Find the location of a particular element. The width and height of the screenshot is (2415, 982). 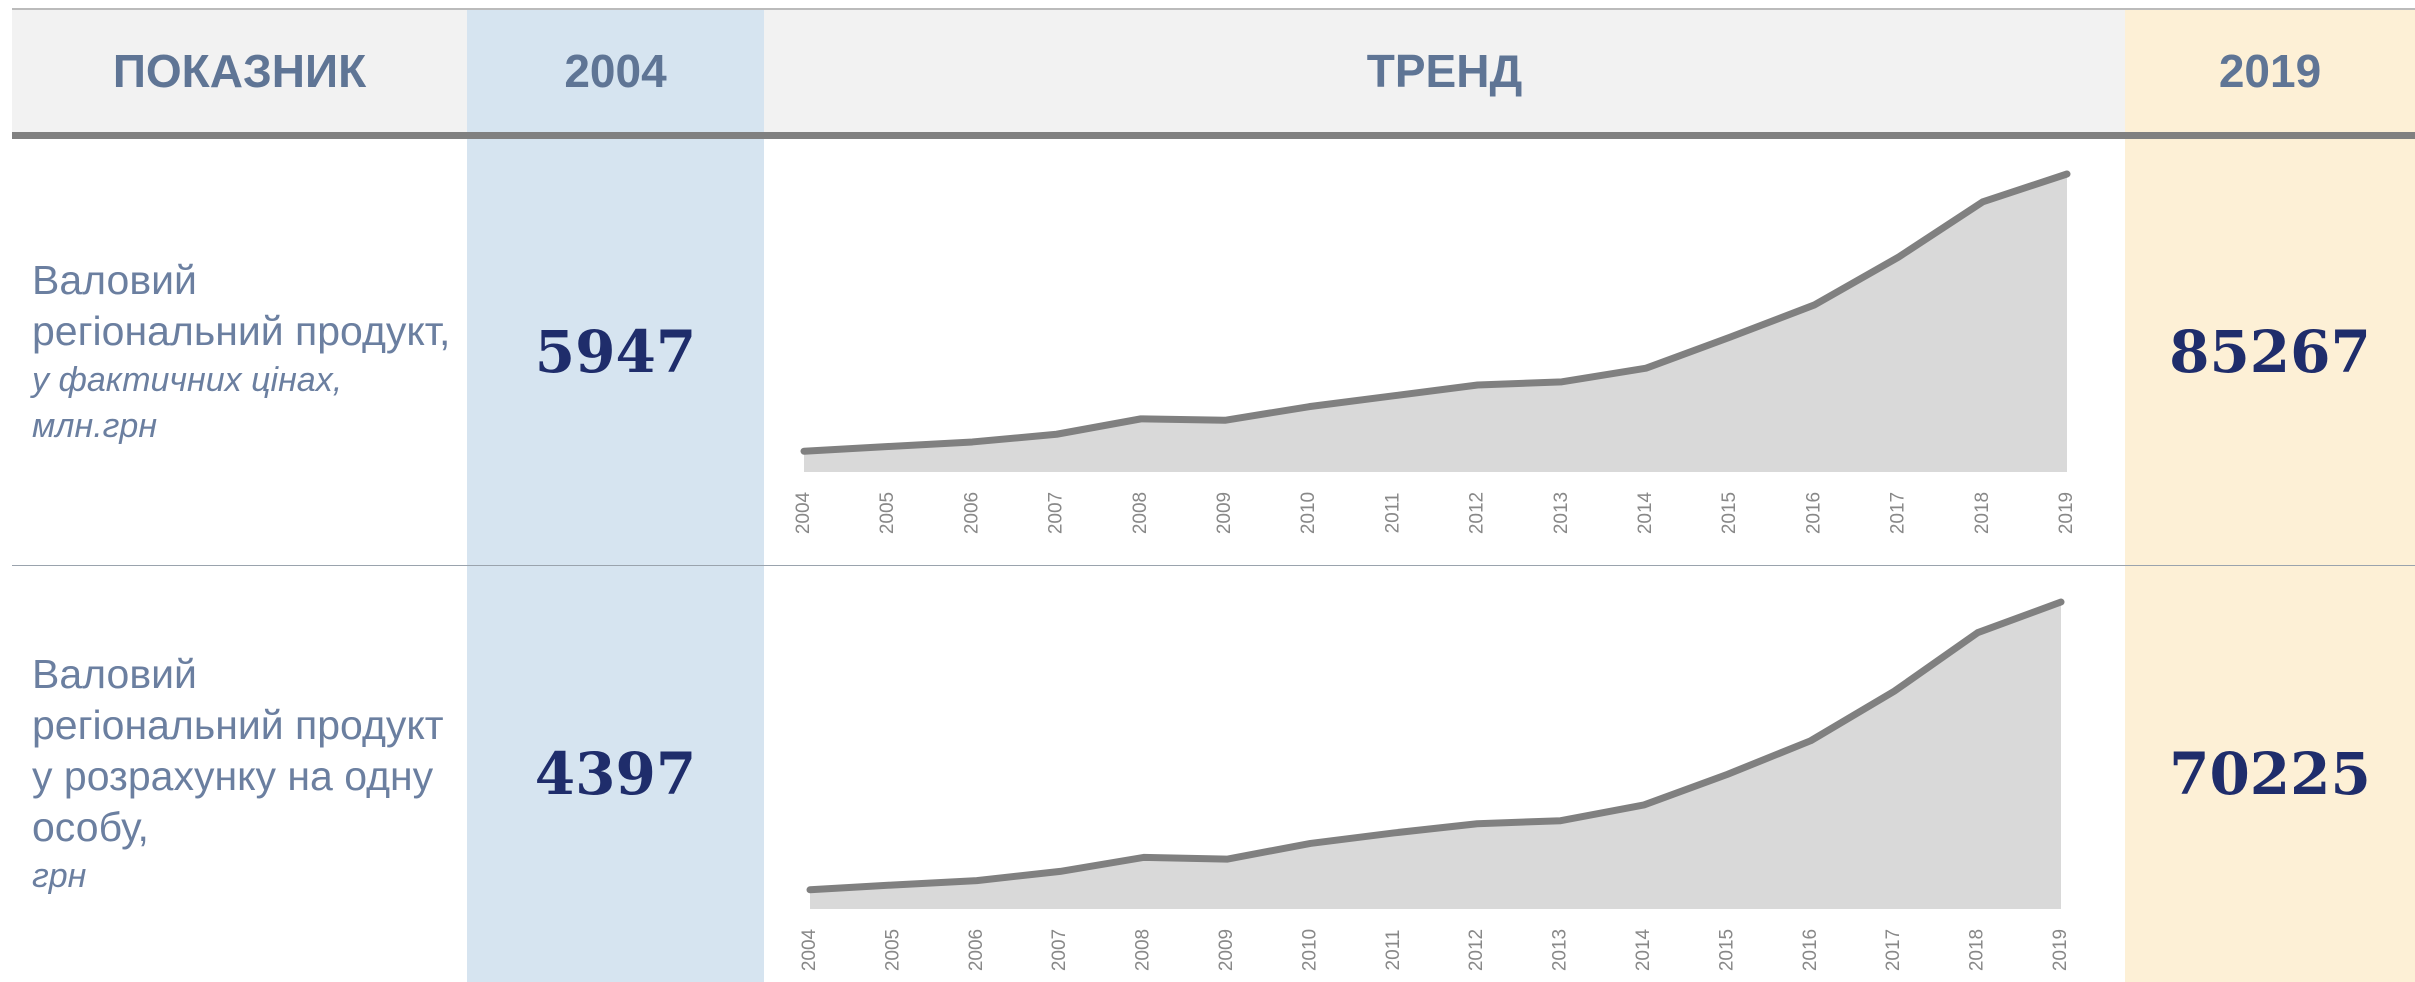

header-cell: ТРЕНД is located at coordinates (1444, 70).